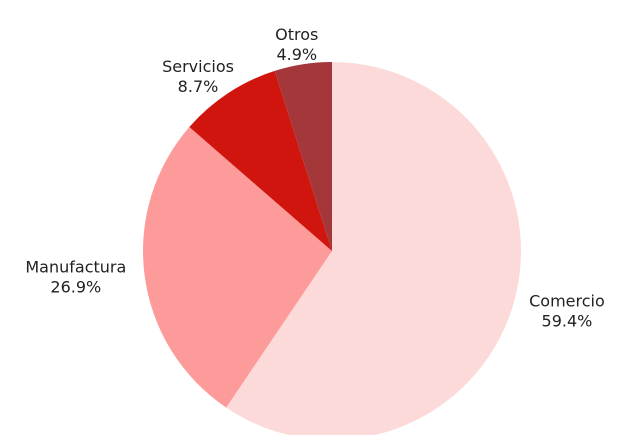  Describe the element at coordinates (75, 267) in the screenshot. I see `slice-label: Manufactura` at that location.